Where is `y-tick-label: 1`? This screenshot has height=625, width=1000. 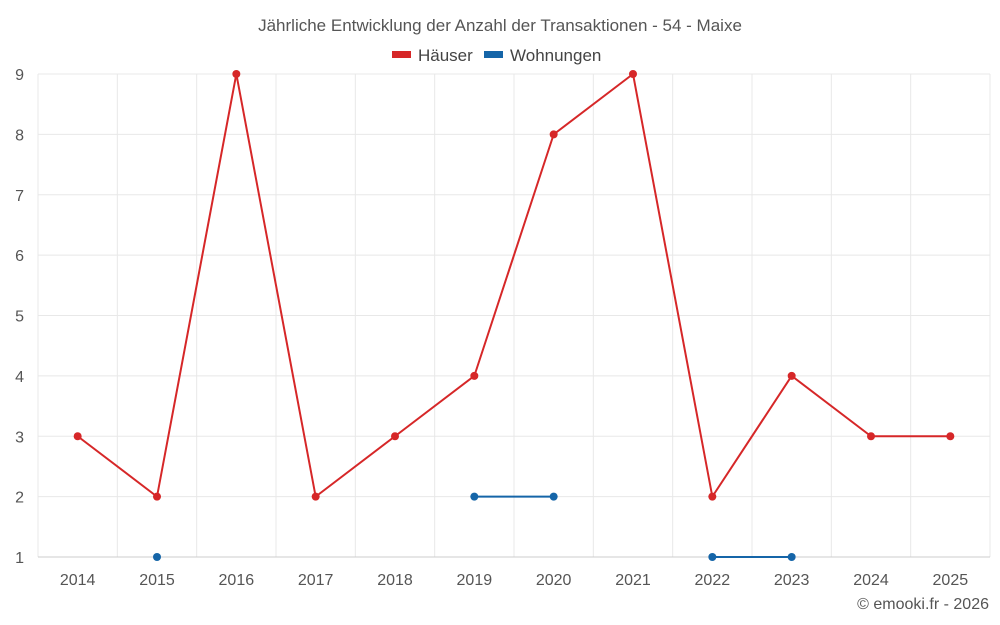 y-tick-label: 1 is located at coordinates (19, 558).